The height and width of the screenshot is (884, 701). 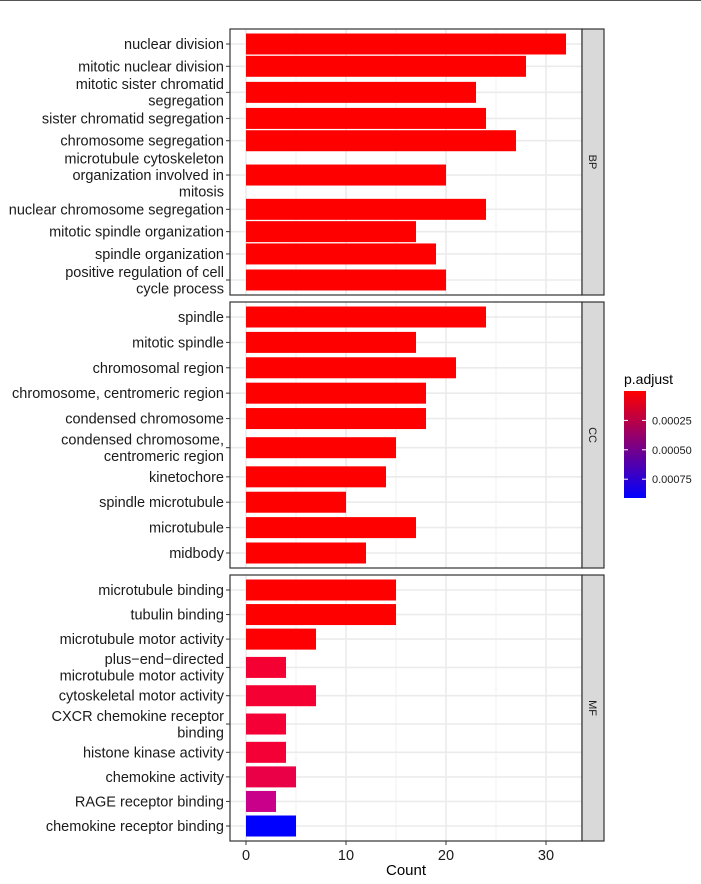 I want to click on y-tick-label: spindle organization, so click(x=159, y=255).